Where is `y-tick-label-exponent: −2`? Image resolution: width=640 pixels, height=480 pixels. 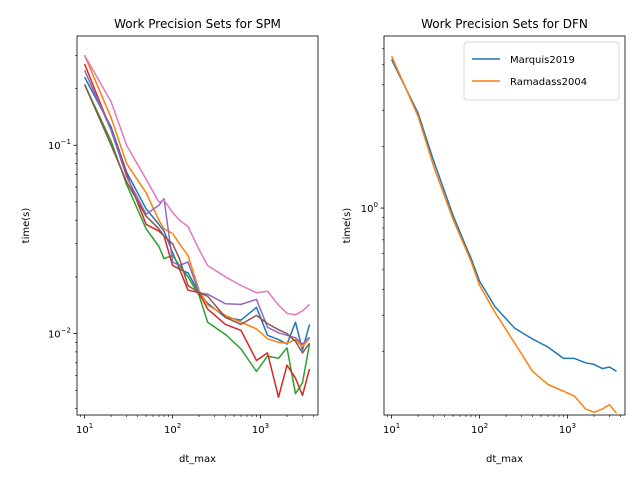
y-tick-label-exponent: −2 is located at coordinates (66, 331).